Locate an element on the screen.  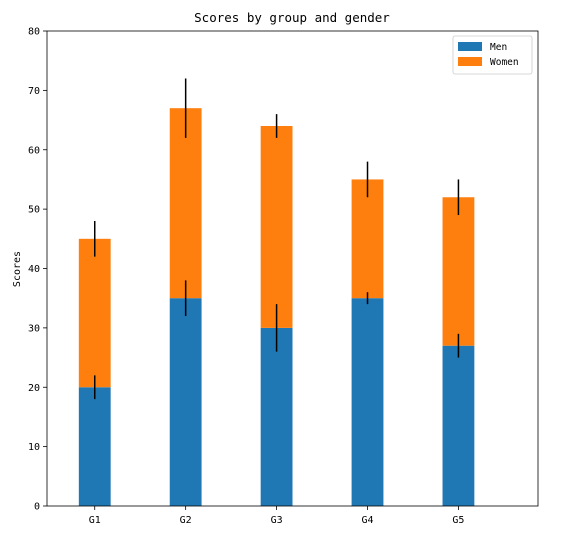
y-tick-label: 10 is located at coordinates (34, 447).